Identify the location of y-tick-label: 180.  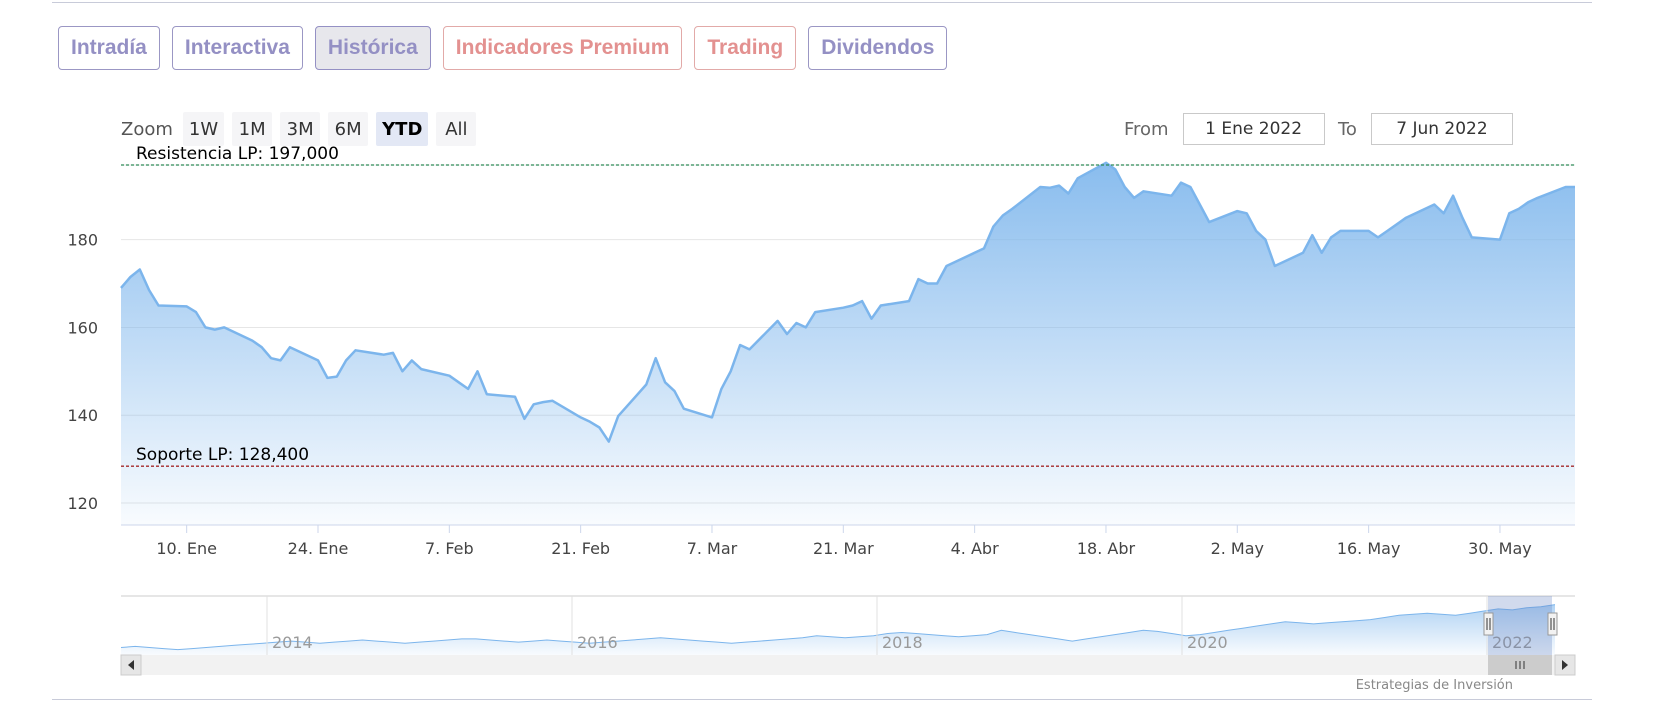
(82, 240).